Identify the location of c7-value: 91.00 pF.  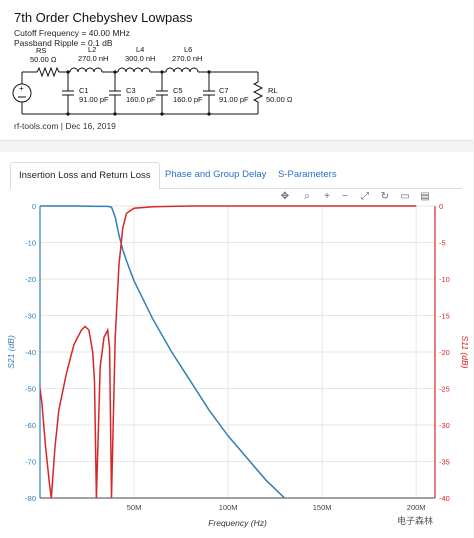
(234, 99).